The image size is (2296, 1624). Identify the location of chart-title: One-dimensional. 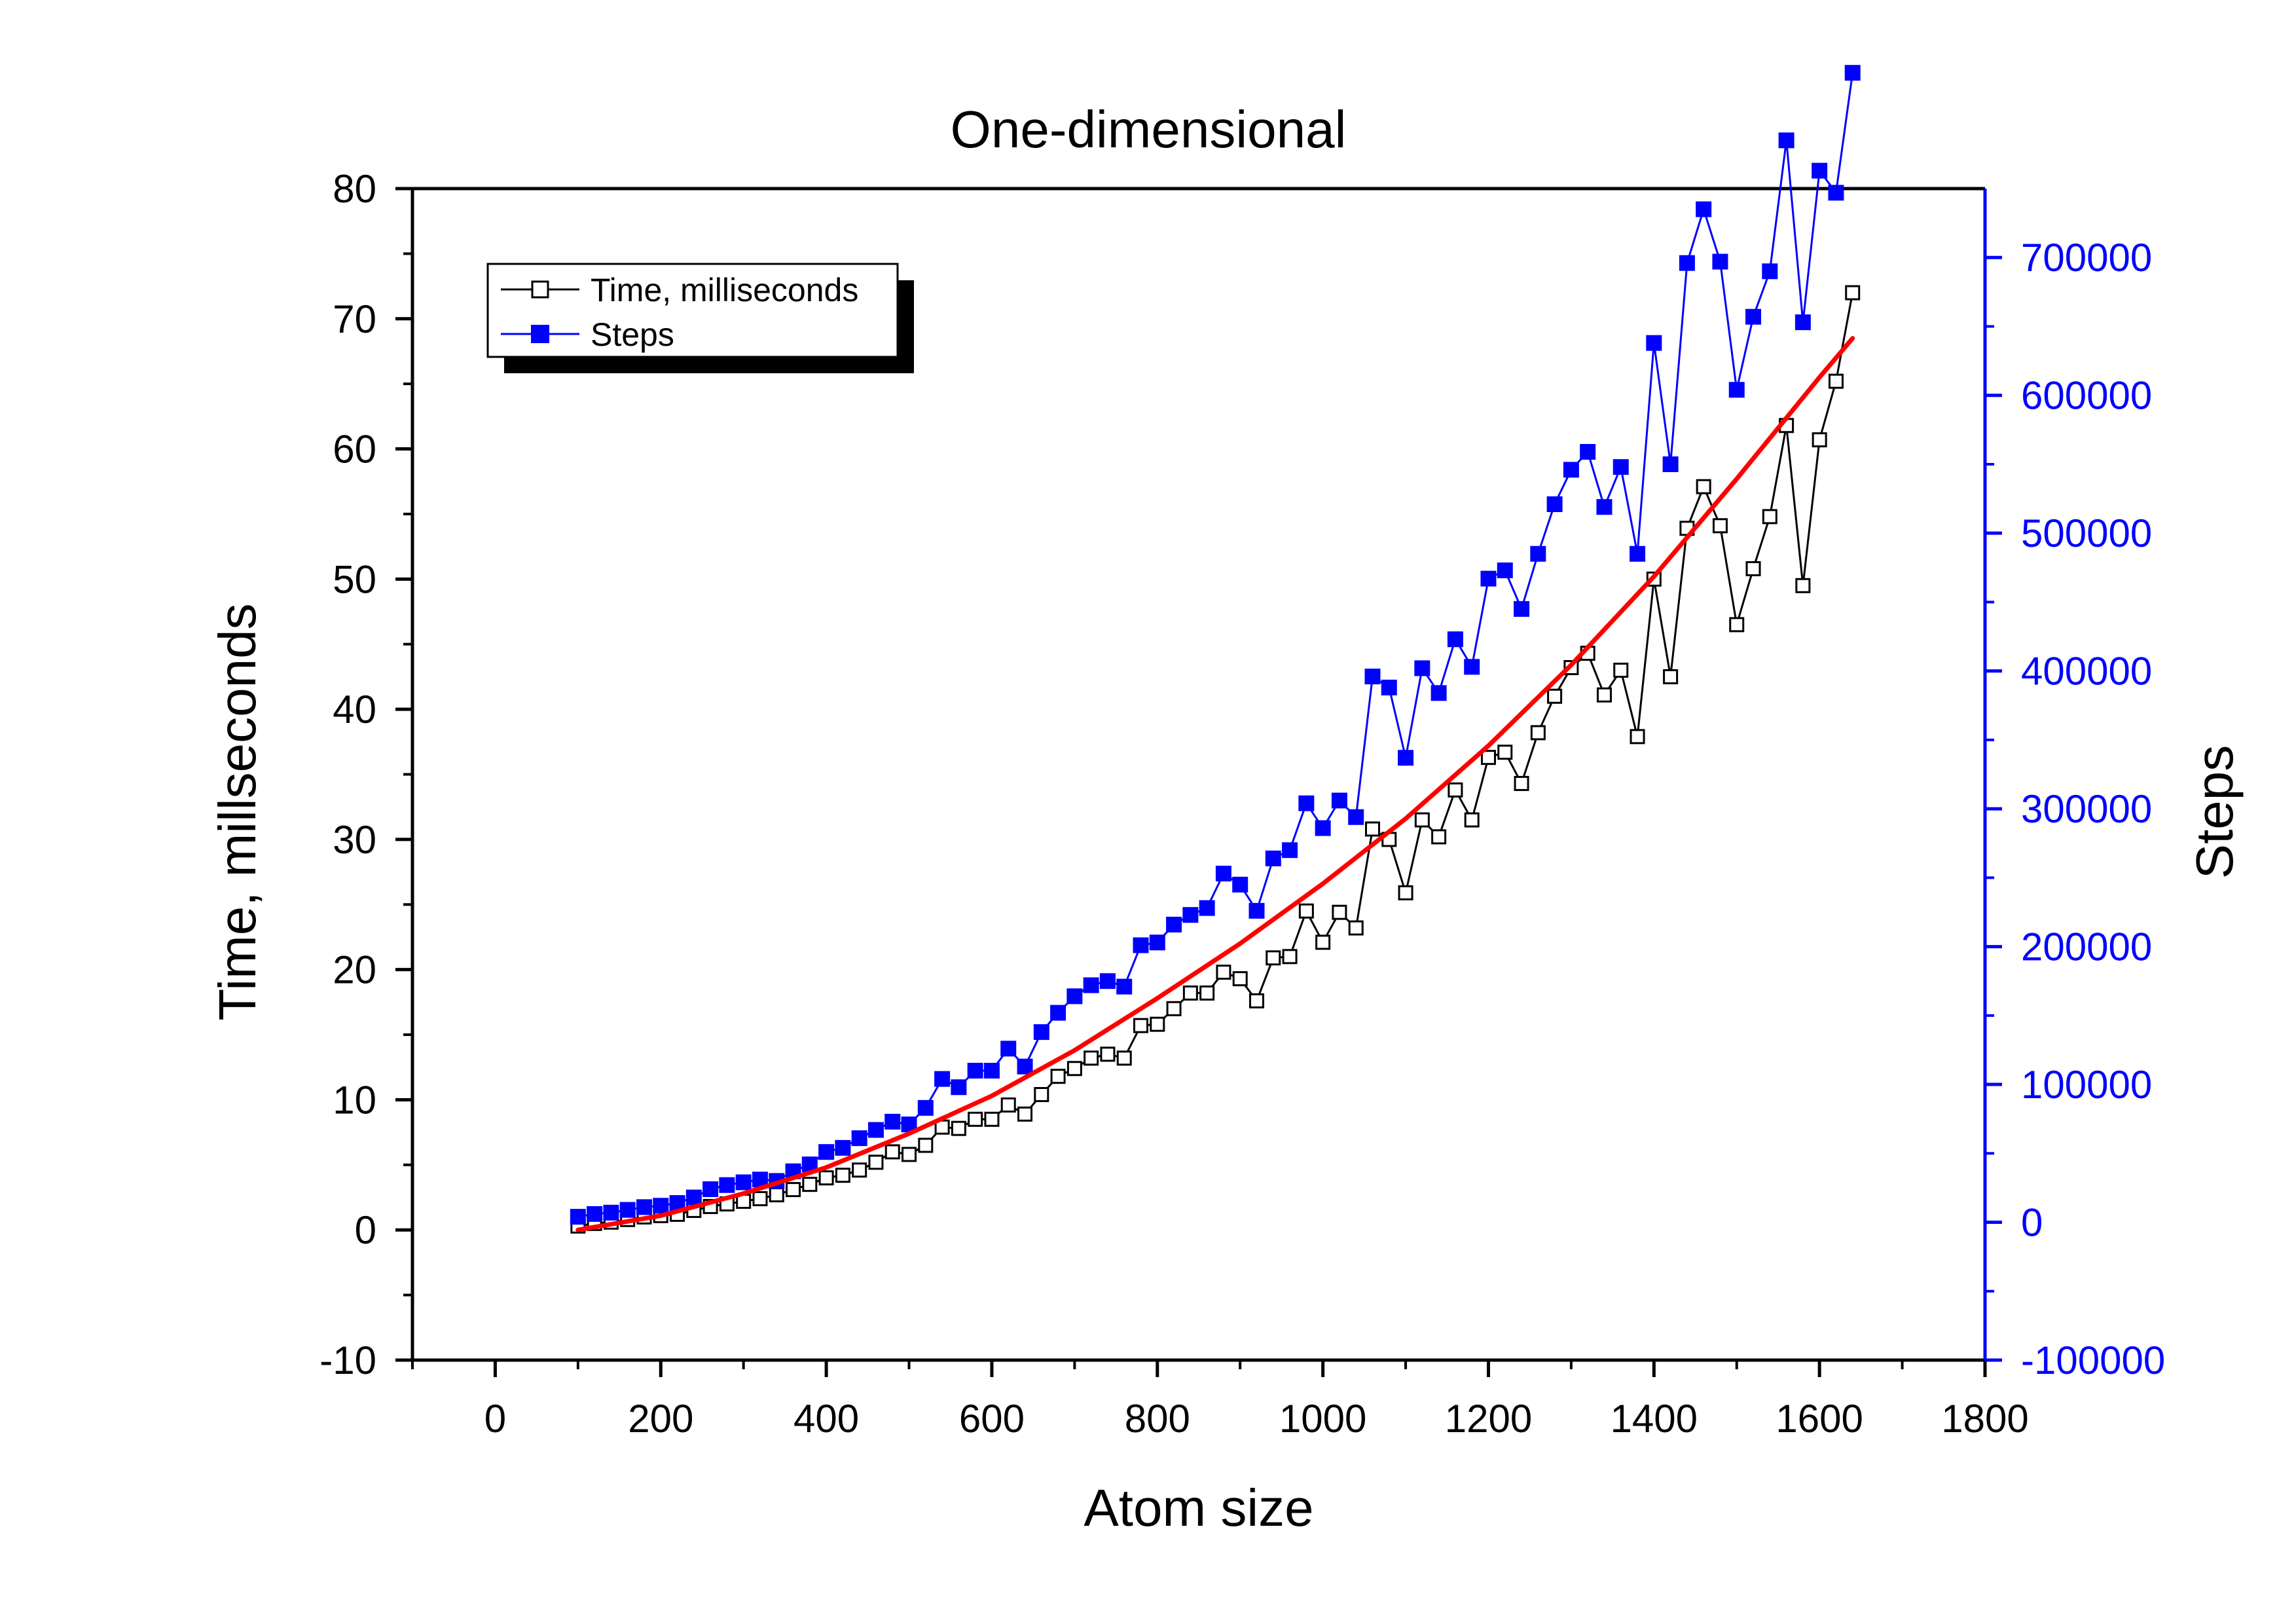
(1149, 129).